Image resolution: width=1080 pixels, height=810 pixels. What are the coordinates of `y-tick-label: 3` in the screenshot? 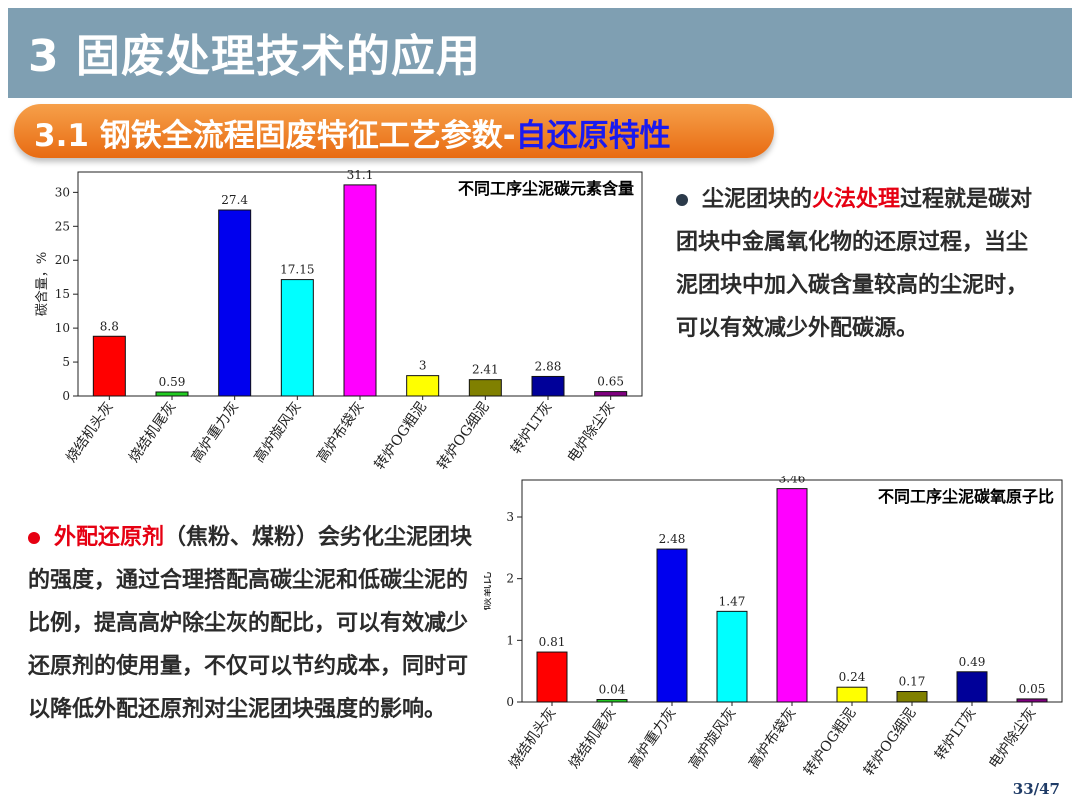 It's located at (510, 517).